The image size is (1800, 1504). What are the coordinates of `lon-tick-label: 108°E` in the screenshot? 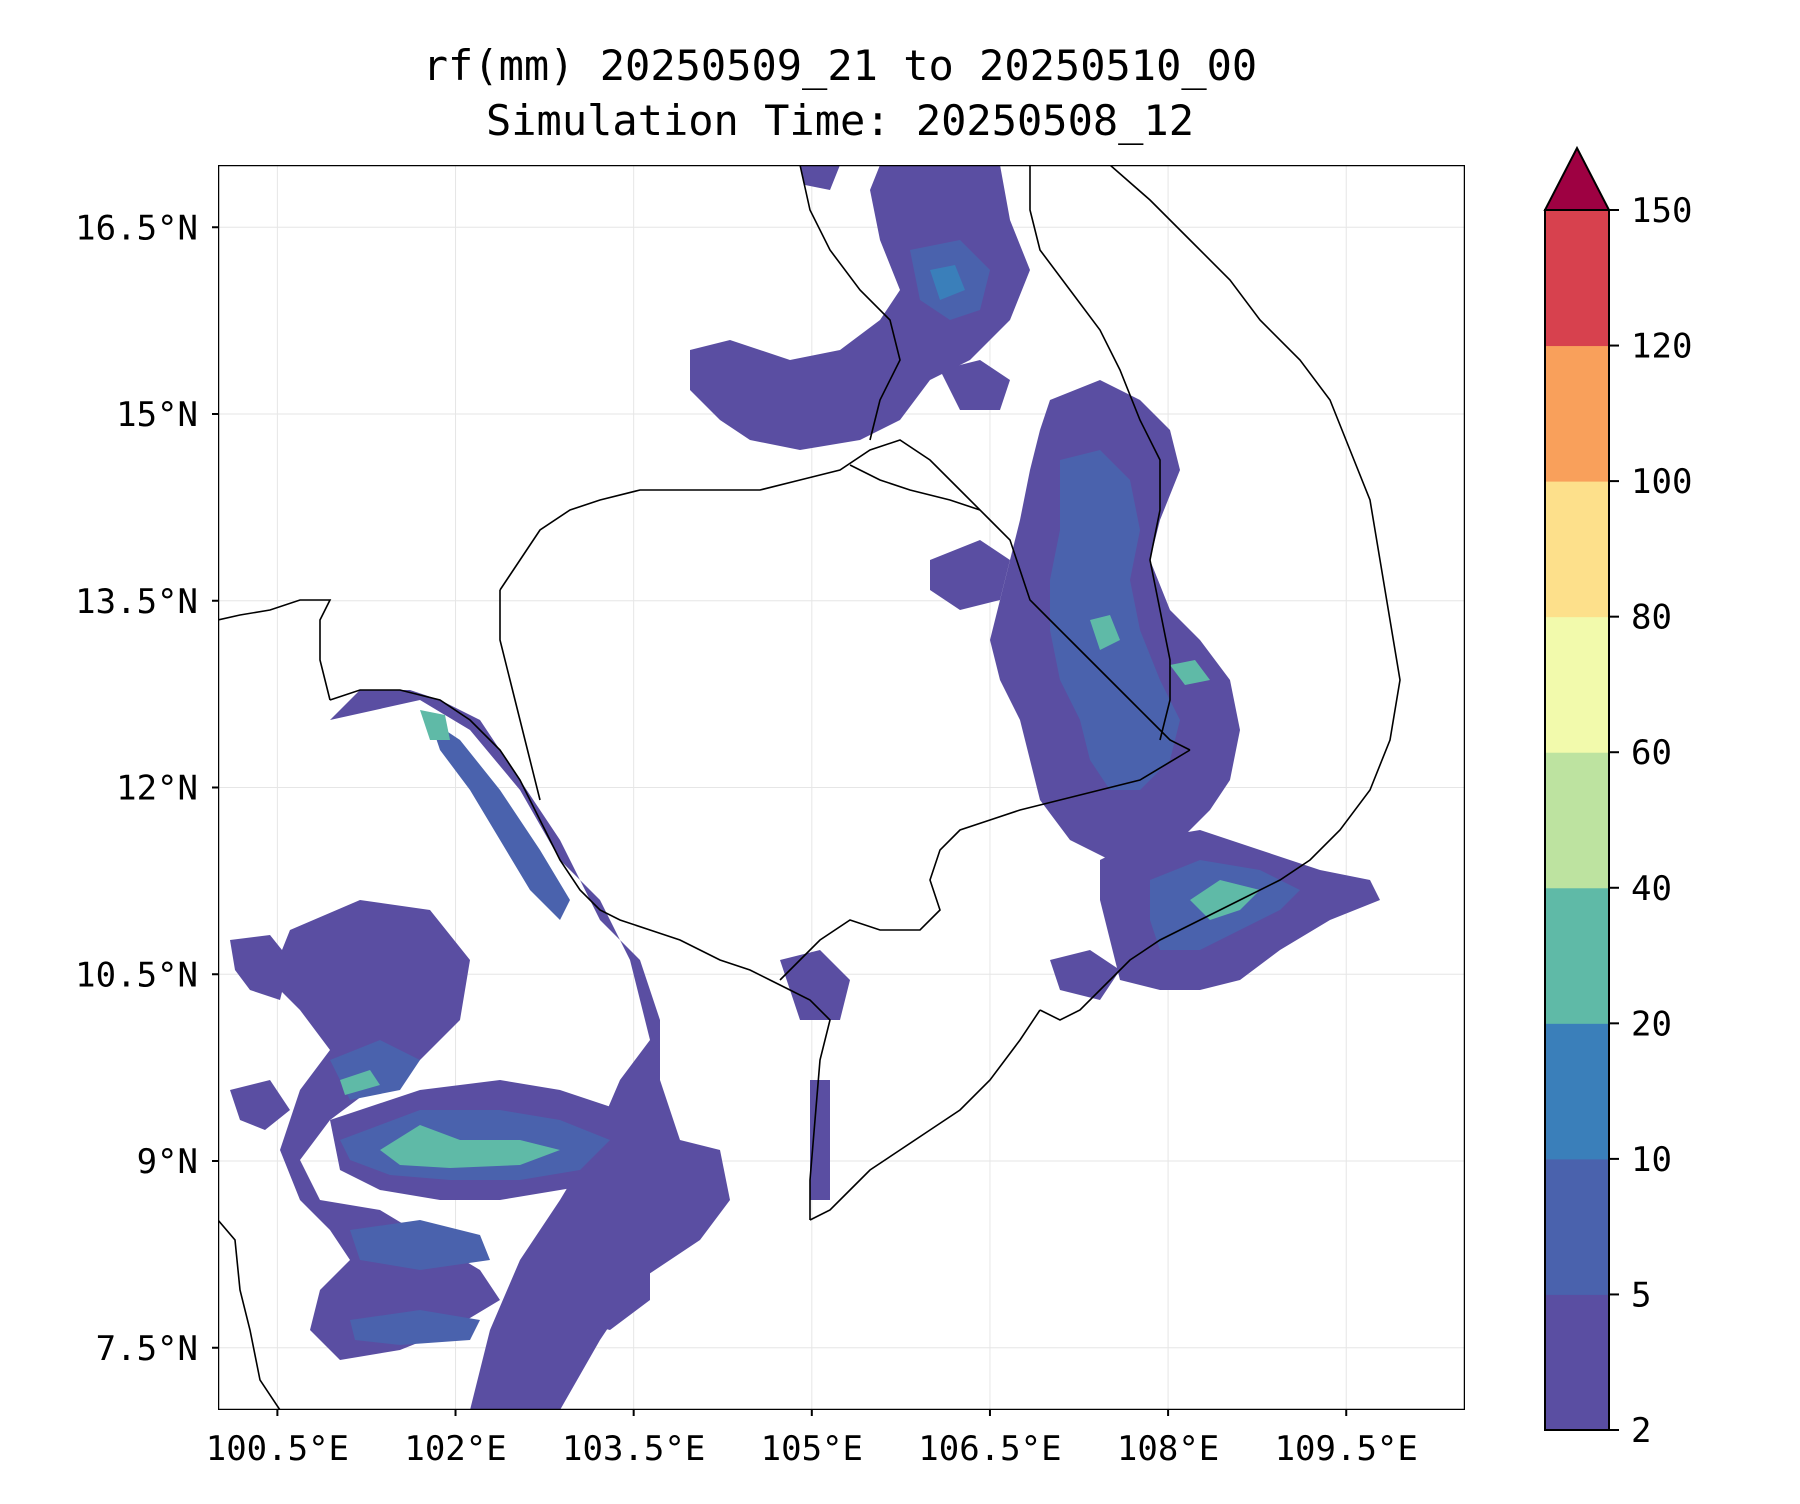 It's located at (1168, 1449).